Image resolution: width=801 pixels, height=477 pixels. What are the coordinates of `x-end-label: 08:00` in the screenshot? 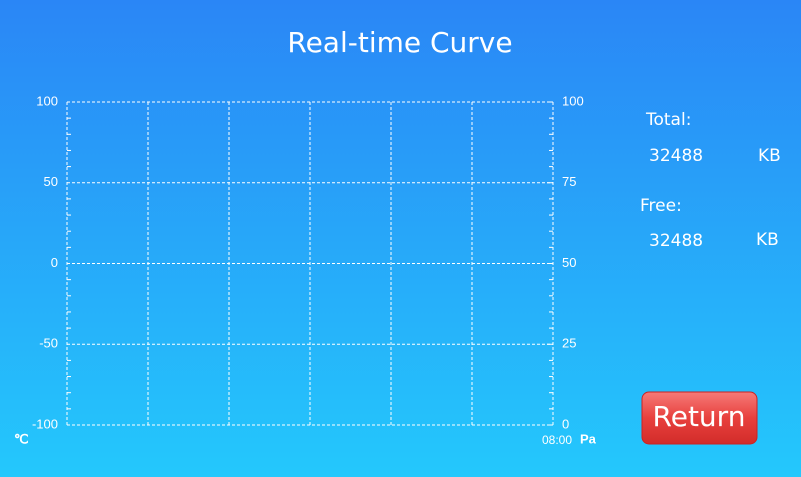 It's located at (557, 440).